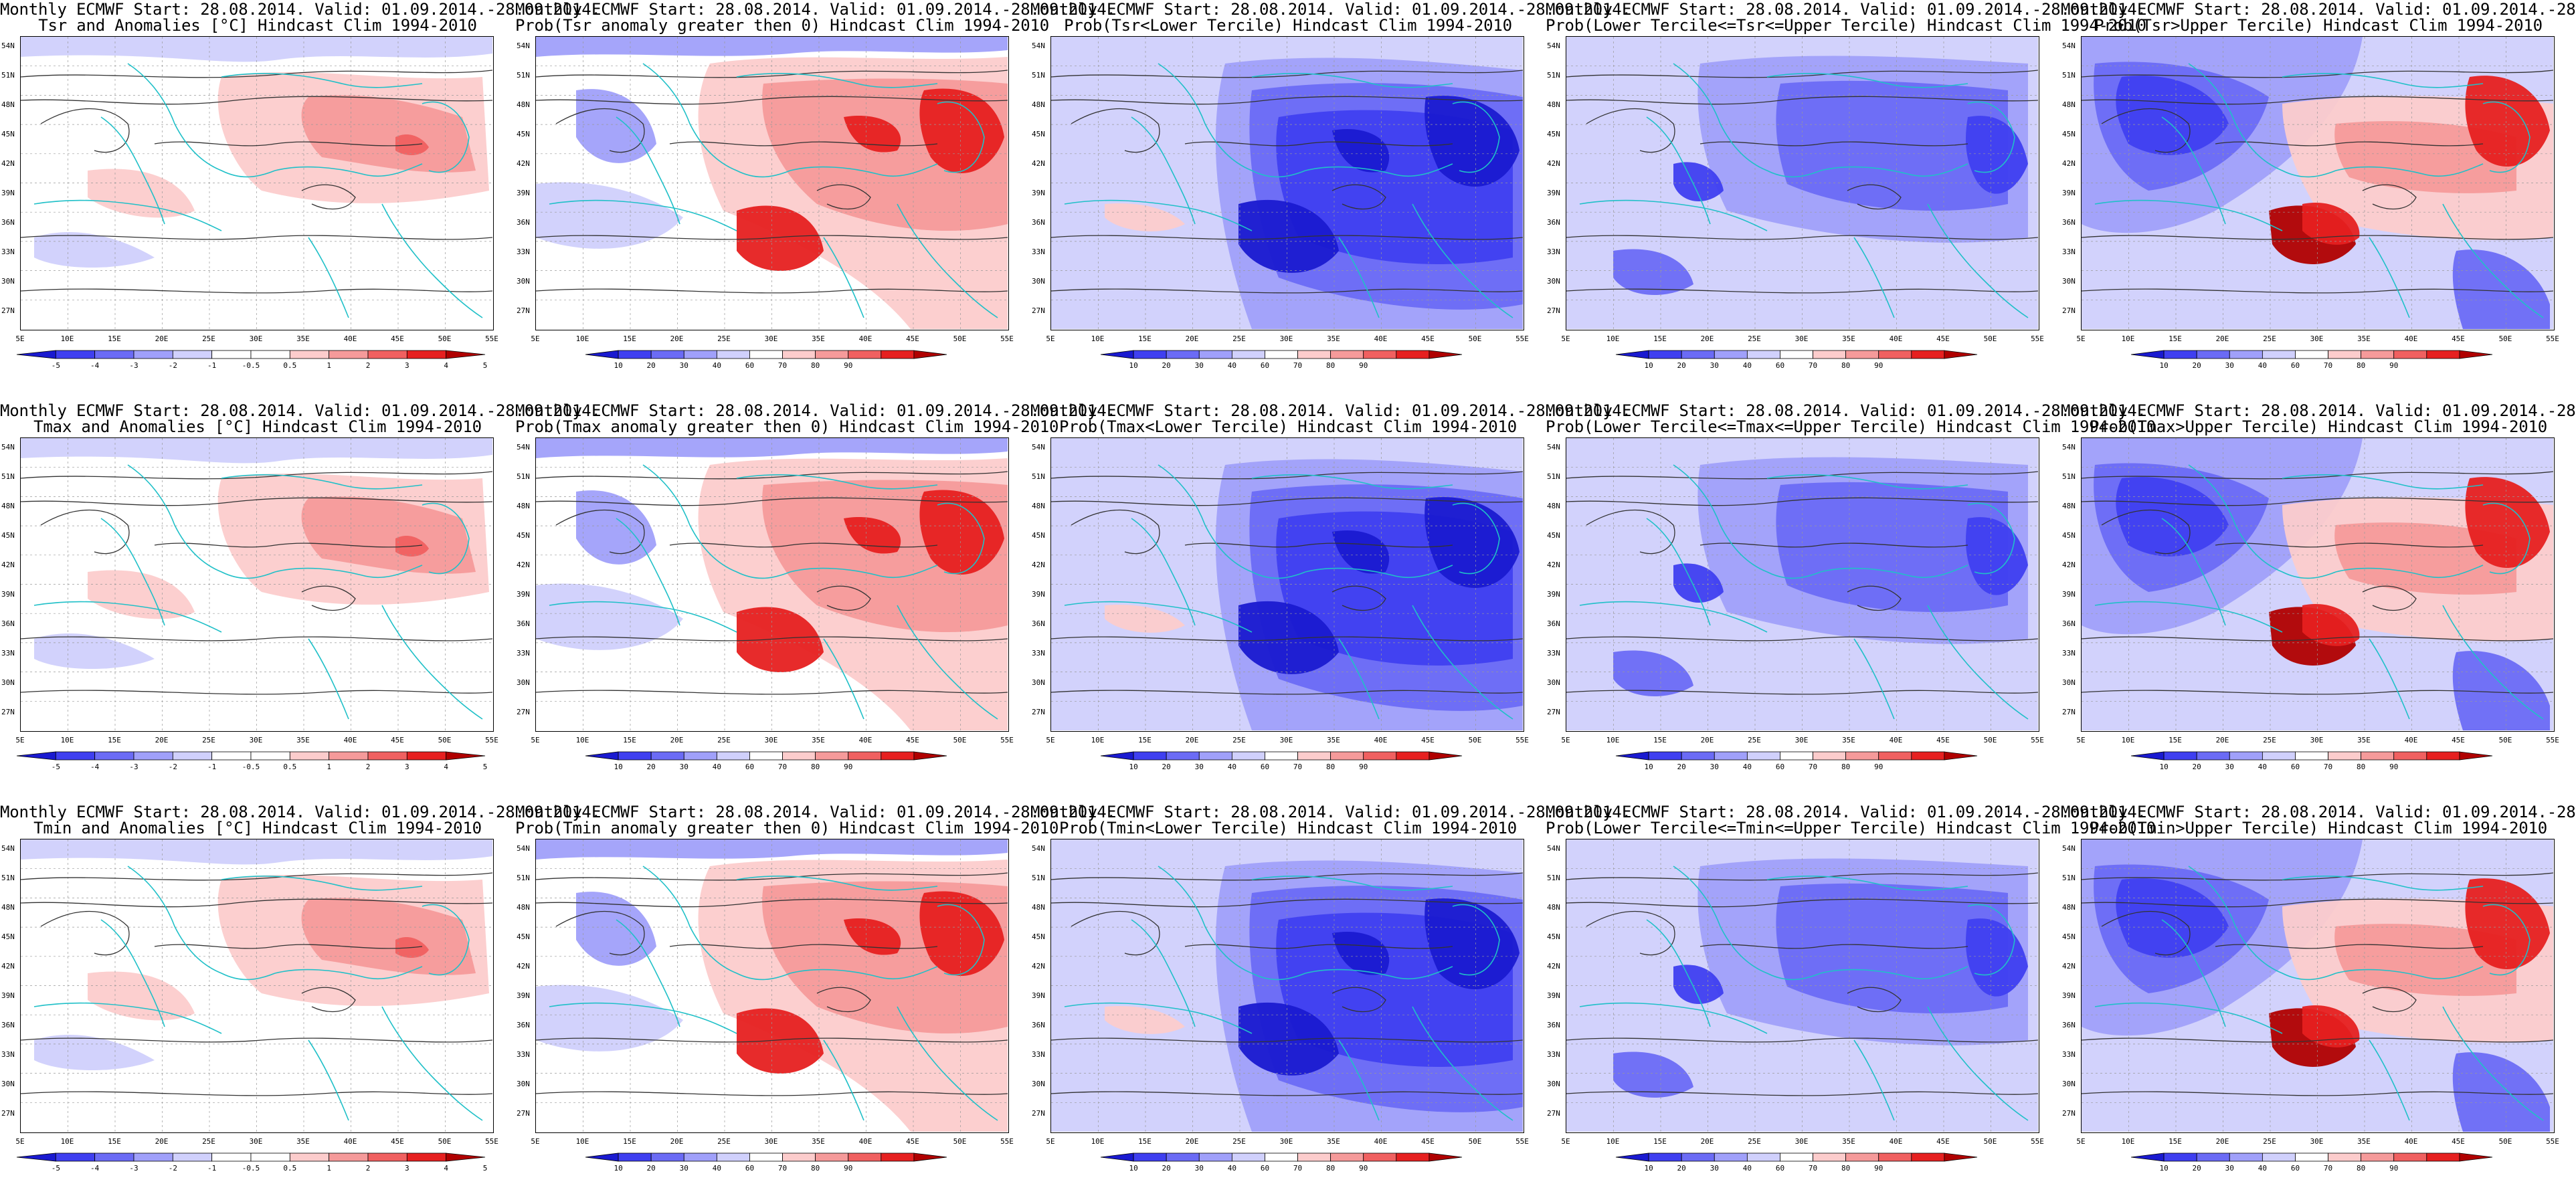 This screenshot has height=1204, width=2576. I want to click on longitude-label: 30E, so click(771, 740).